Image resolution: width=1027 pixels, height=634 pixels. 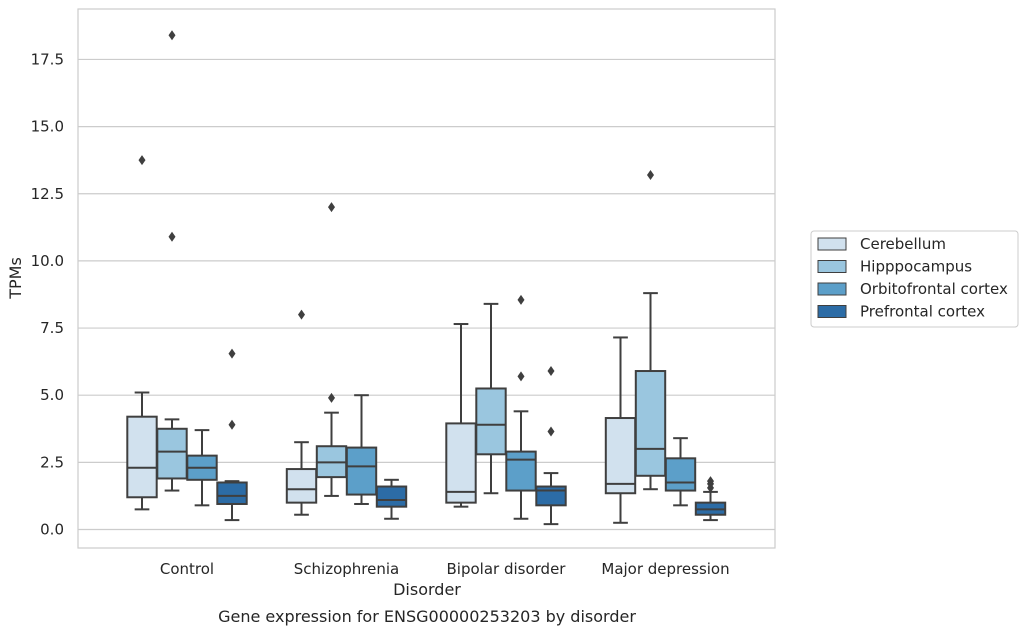 I want to click on y-tick-label: 2.5, so click(x=52, y=462).